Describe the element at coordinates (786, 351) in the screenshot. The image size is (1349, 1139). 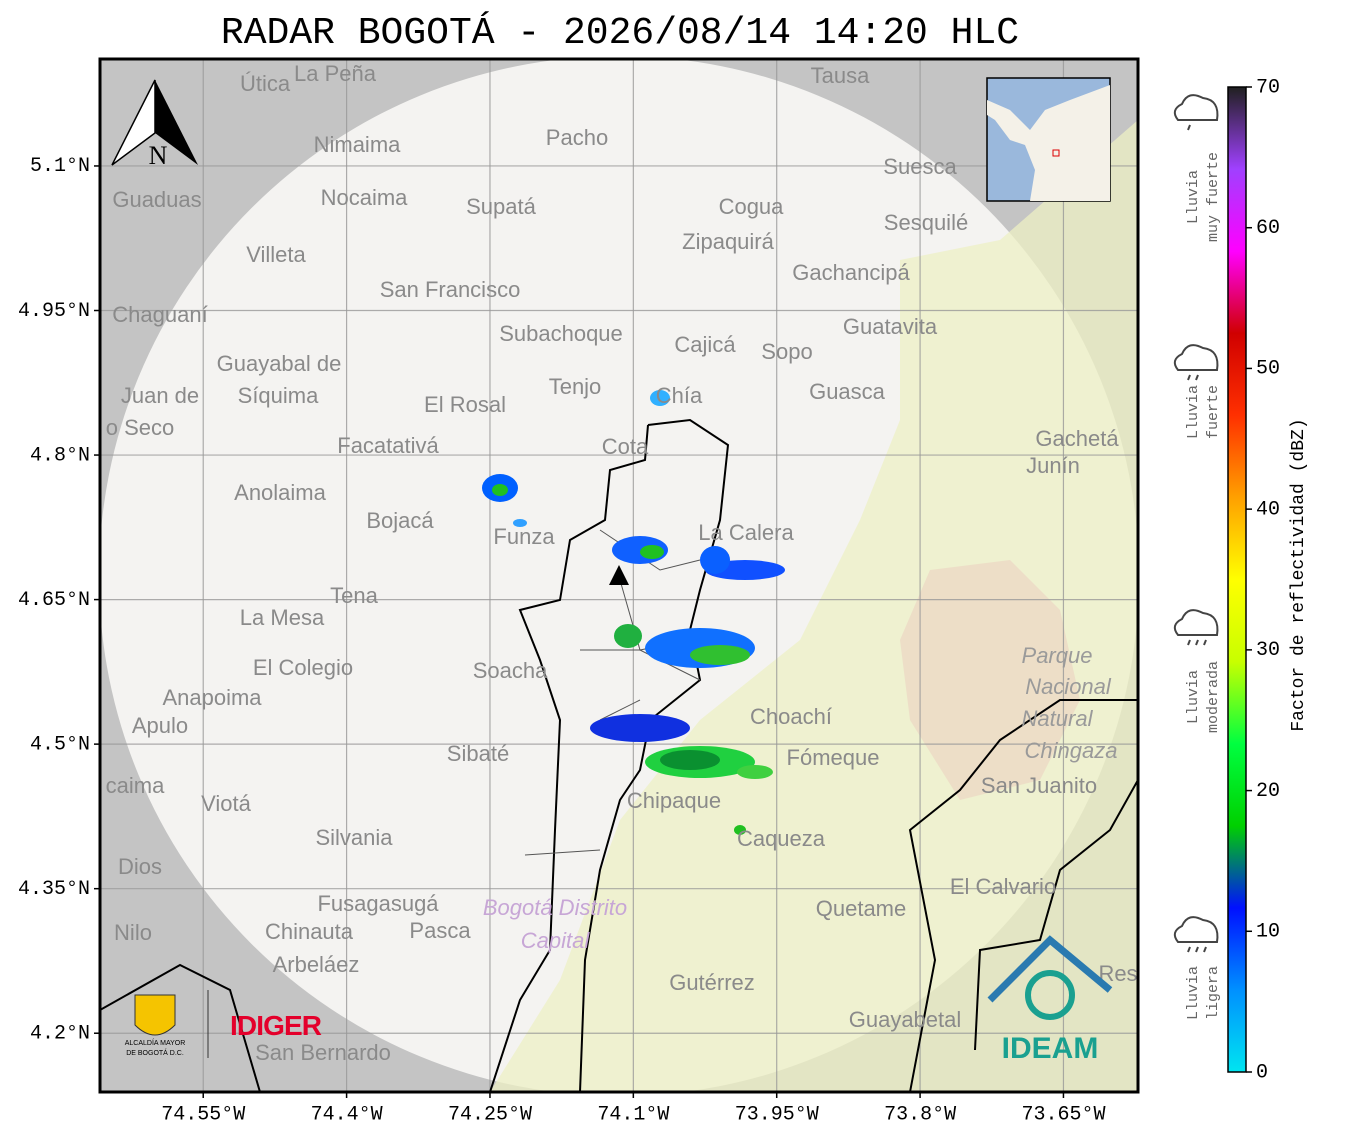
I see `place-label: Sopo` at that location.